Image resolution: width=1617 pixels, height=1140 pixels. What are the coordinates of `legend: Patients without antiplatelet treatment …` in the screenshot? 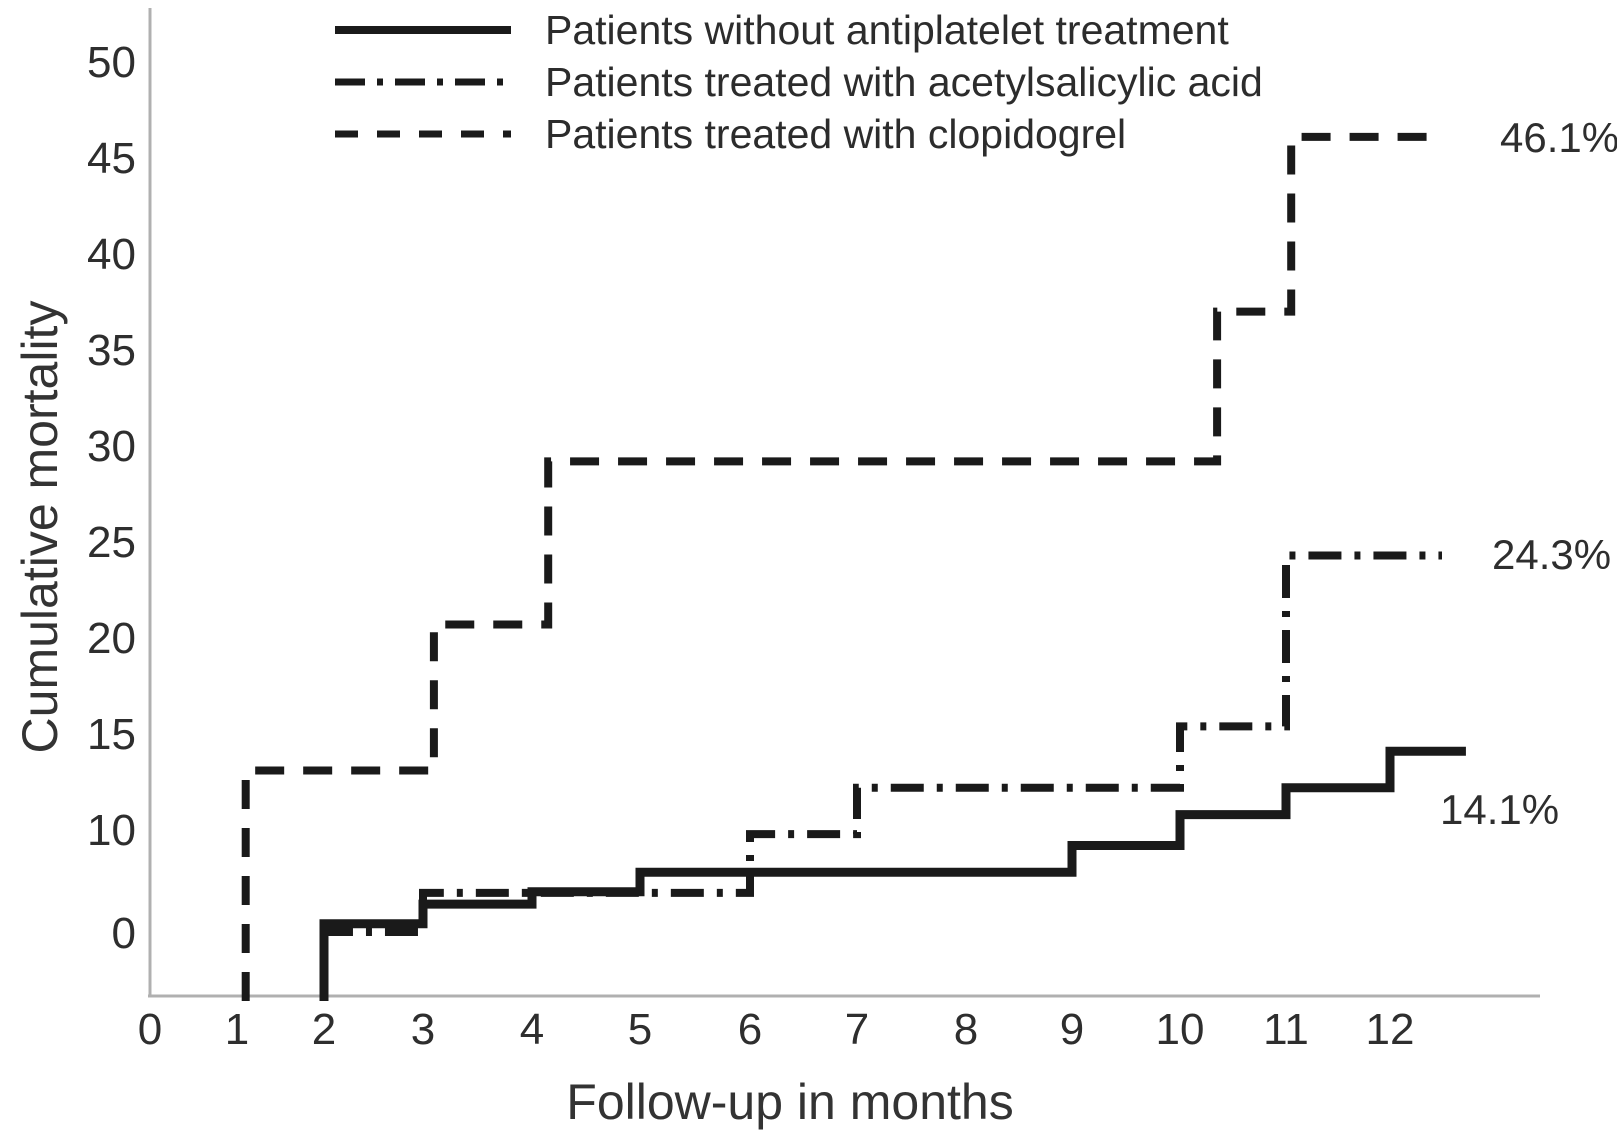 It's located at (798, 82).